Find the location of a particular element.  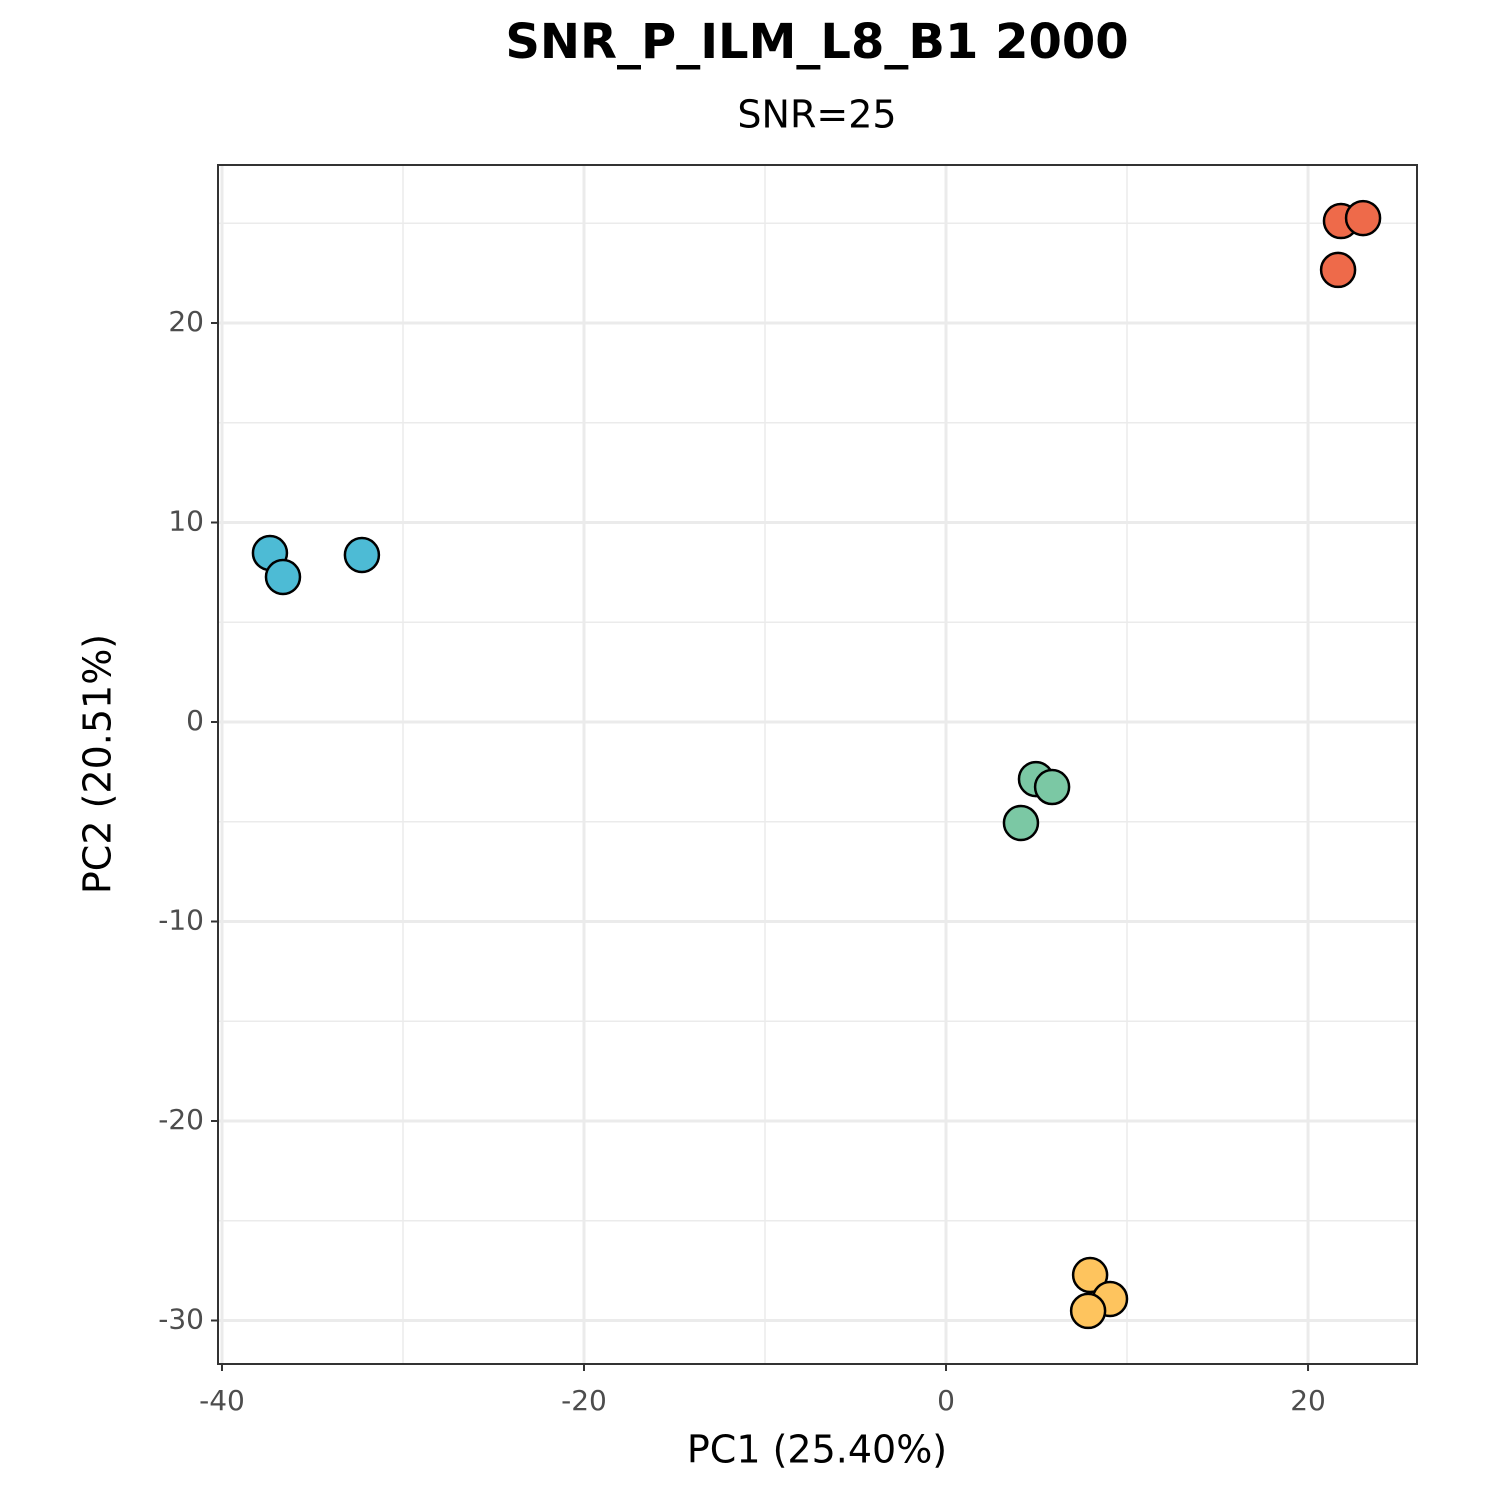

chart-title: SNR_P_ILM_L8_B1 2000 is located at coordinates (816, 42).